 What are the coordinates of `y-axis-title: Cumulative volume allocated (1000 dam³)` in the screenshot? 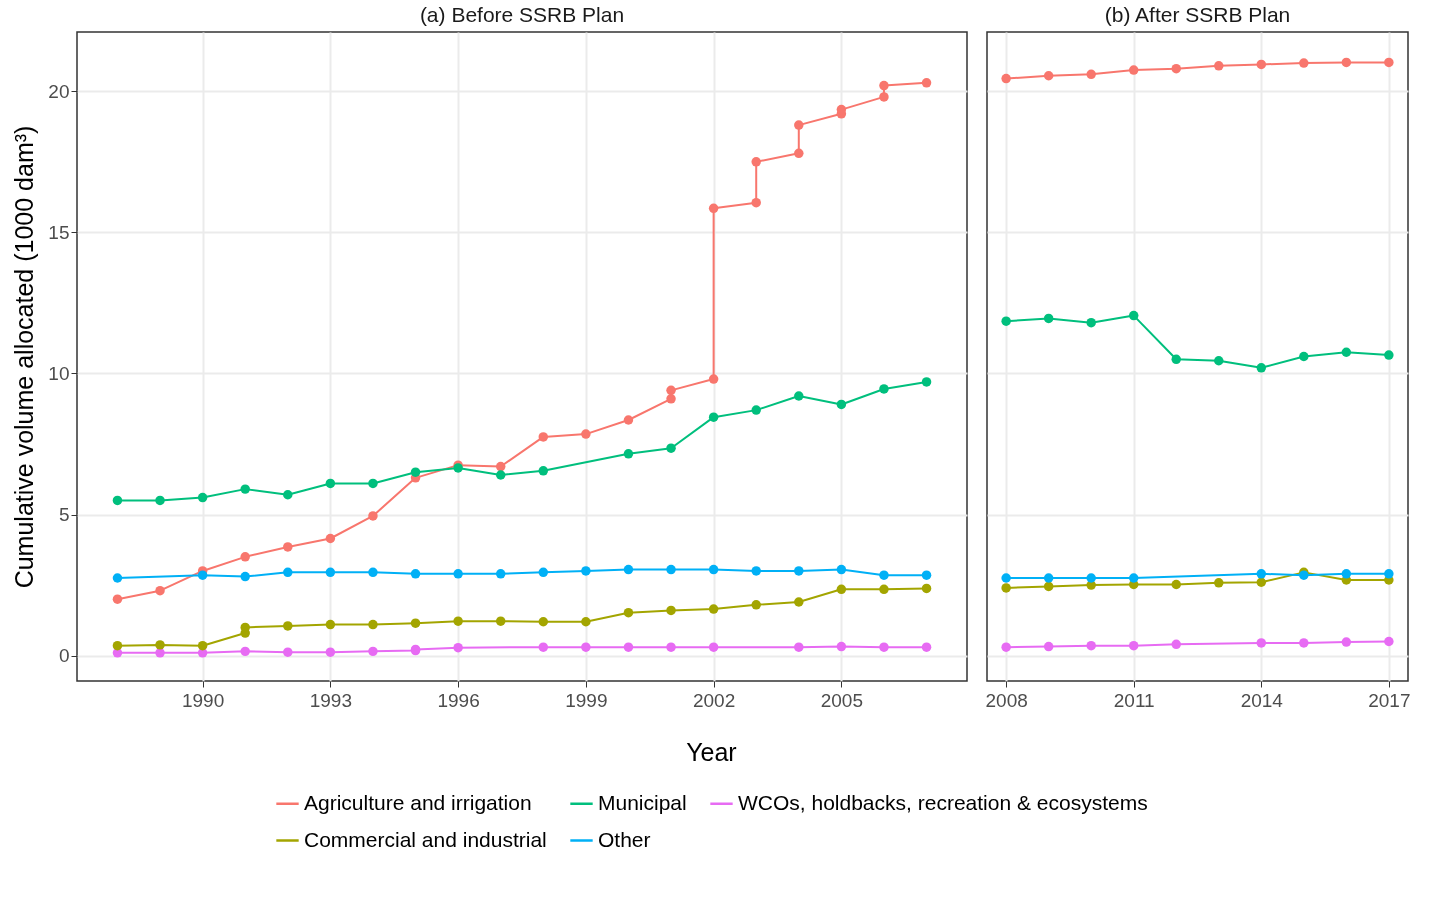 It's located at (24, 357).